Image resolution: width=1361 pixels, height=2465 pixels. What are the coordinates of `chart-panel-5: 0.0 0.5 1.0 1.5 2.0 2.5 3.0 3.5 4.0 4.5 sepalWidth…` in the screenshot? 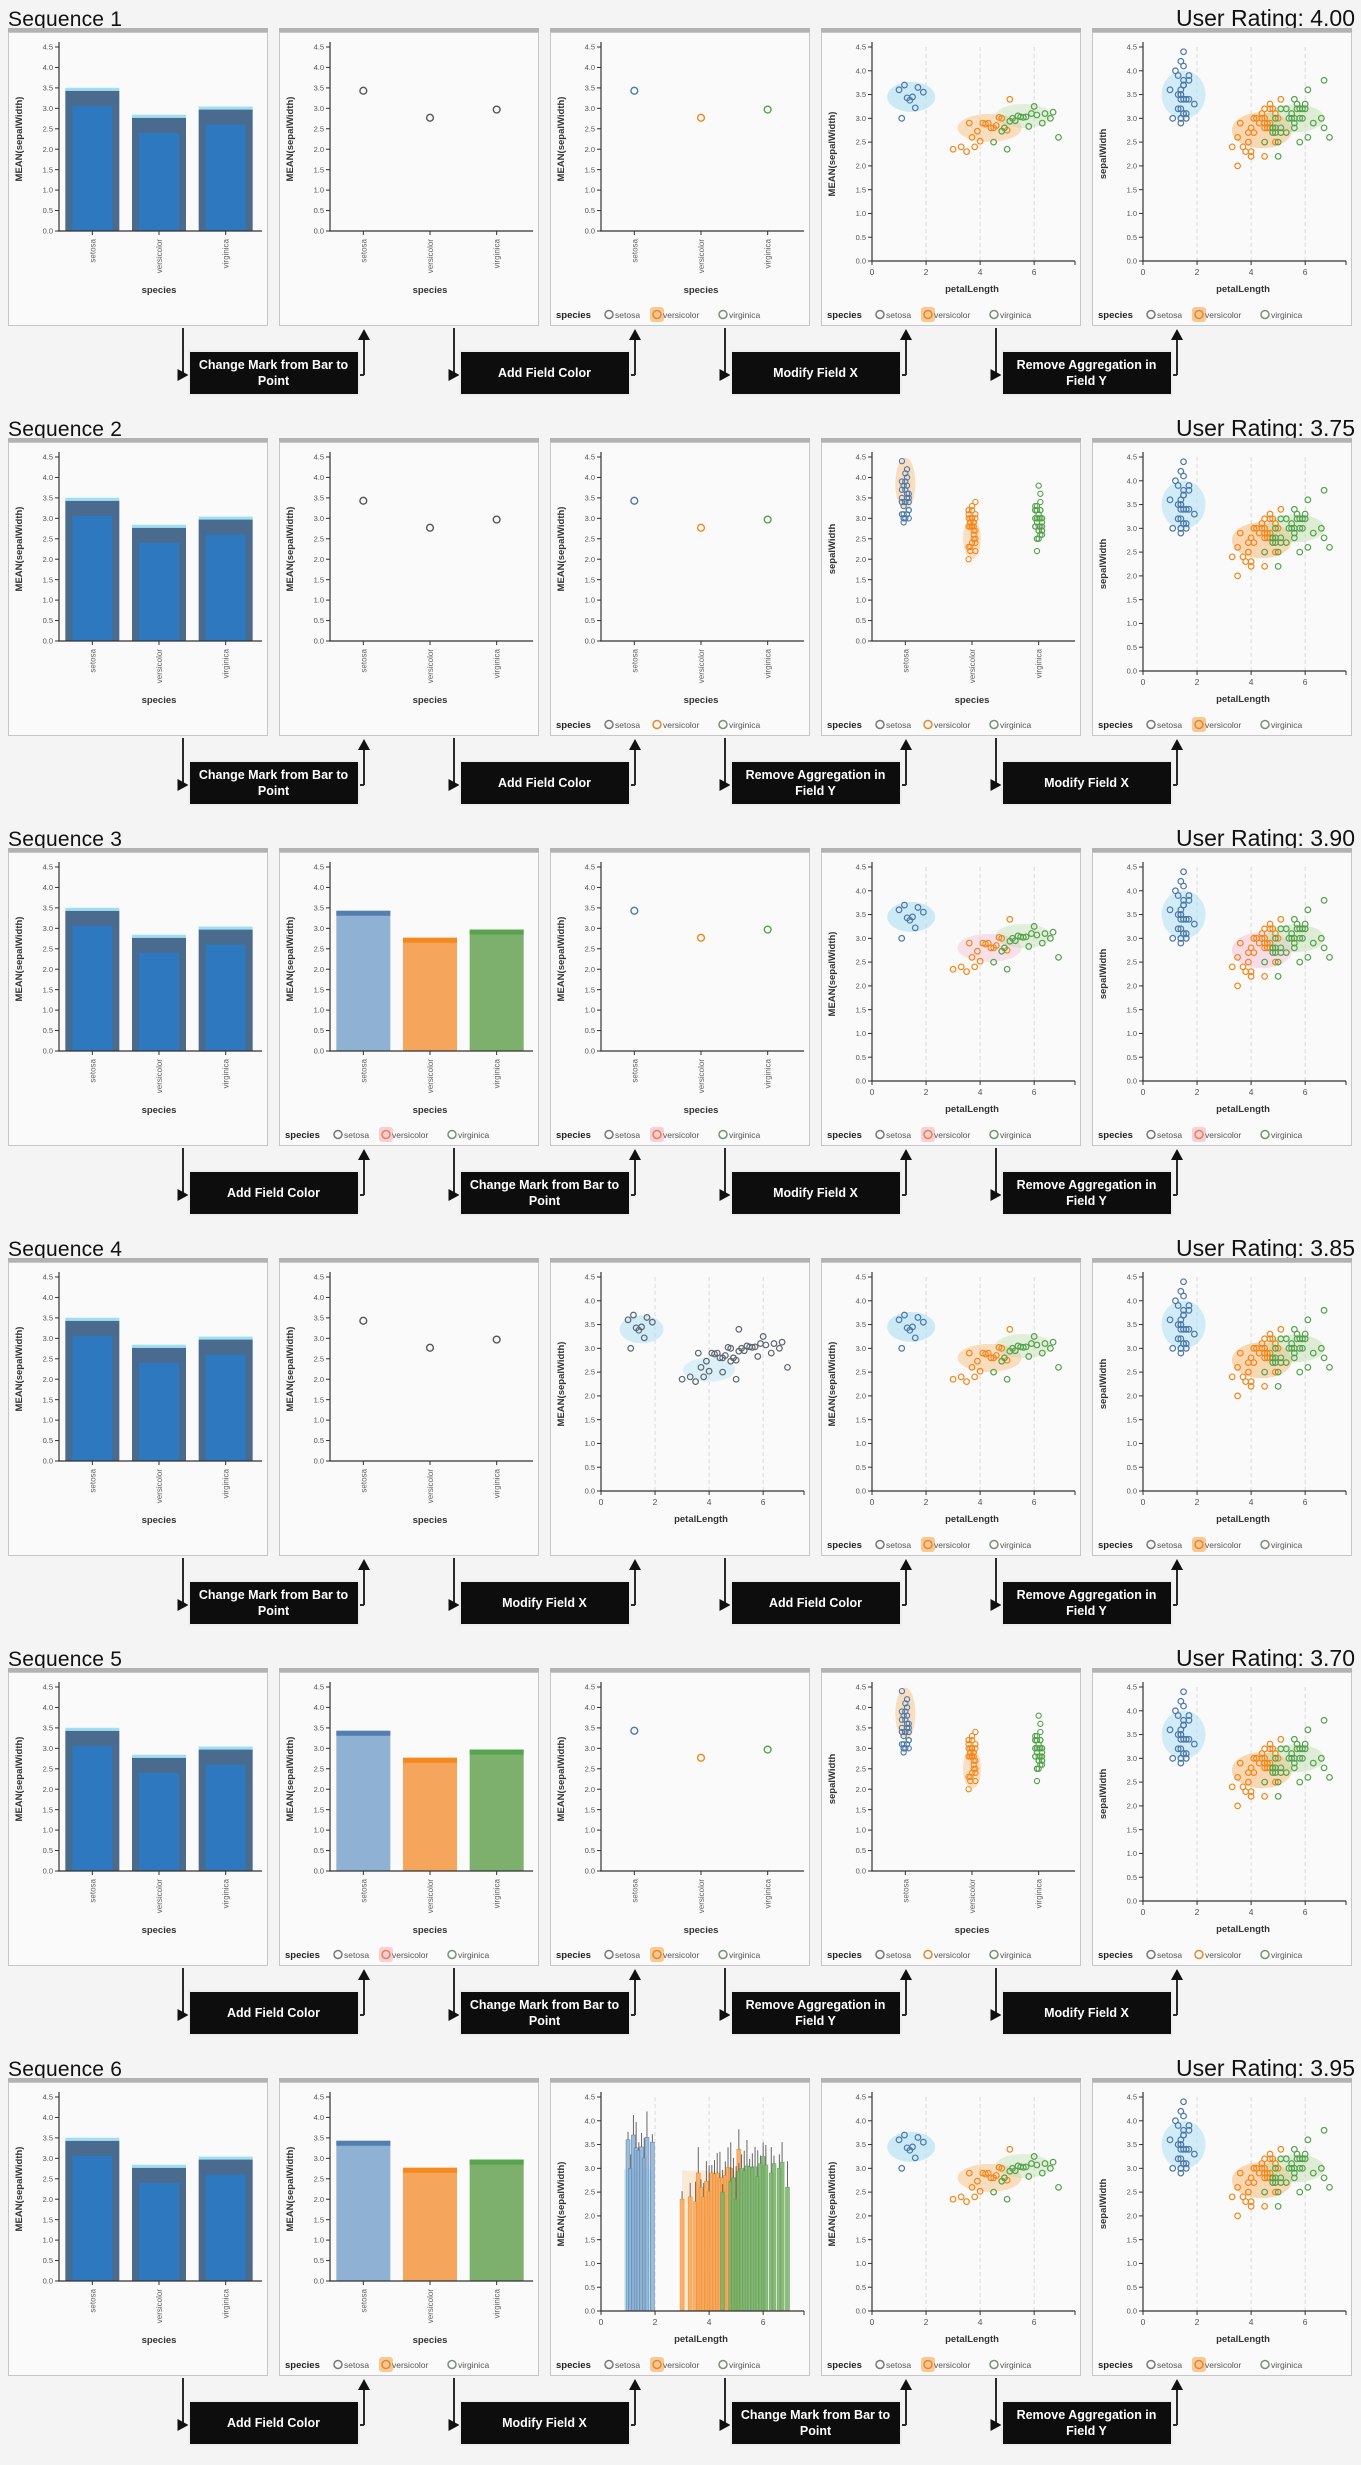 It's located at (1222, 2229).